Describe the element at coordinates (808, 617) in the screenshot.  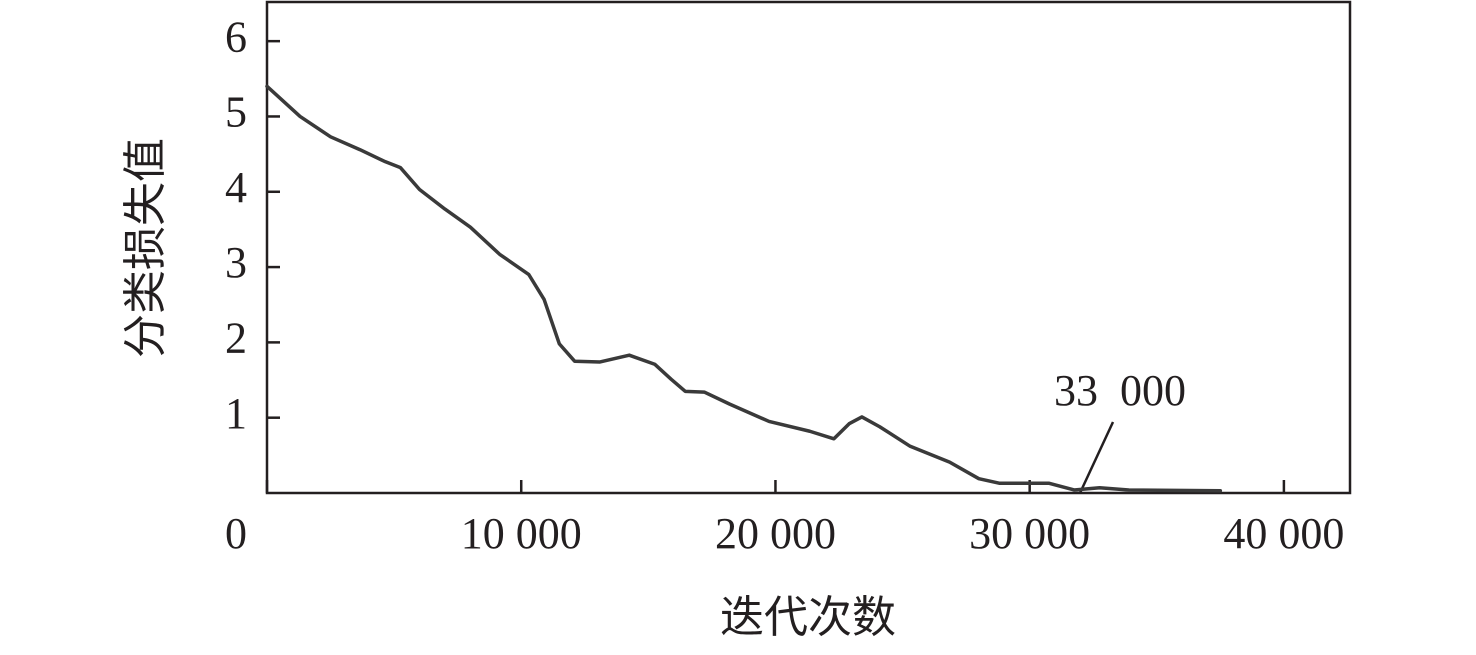
I see `x-axis-label: 迭代次数` at that location.